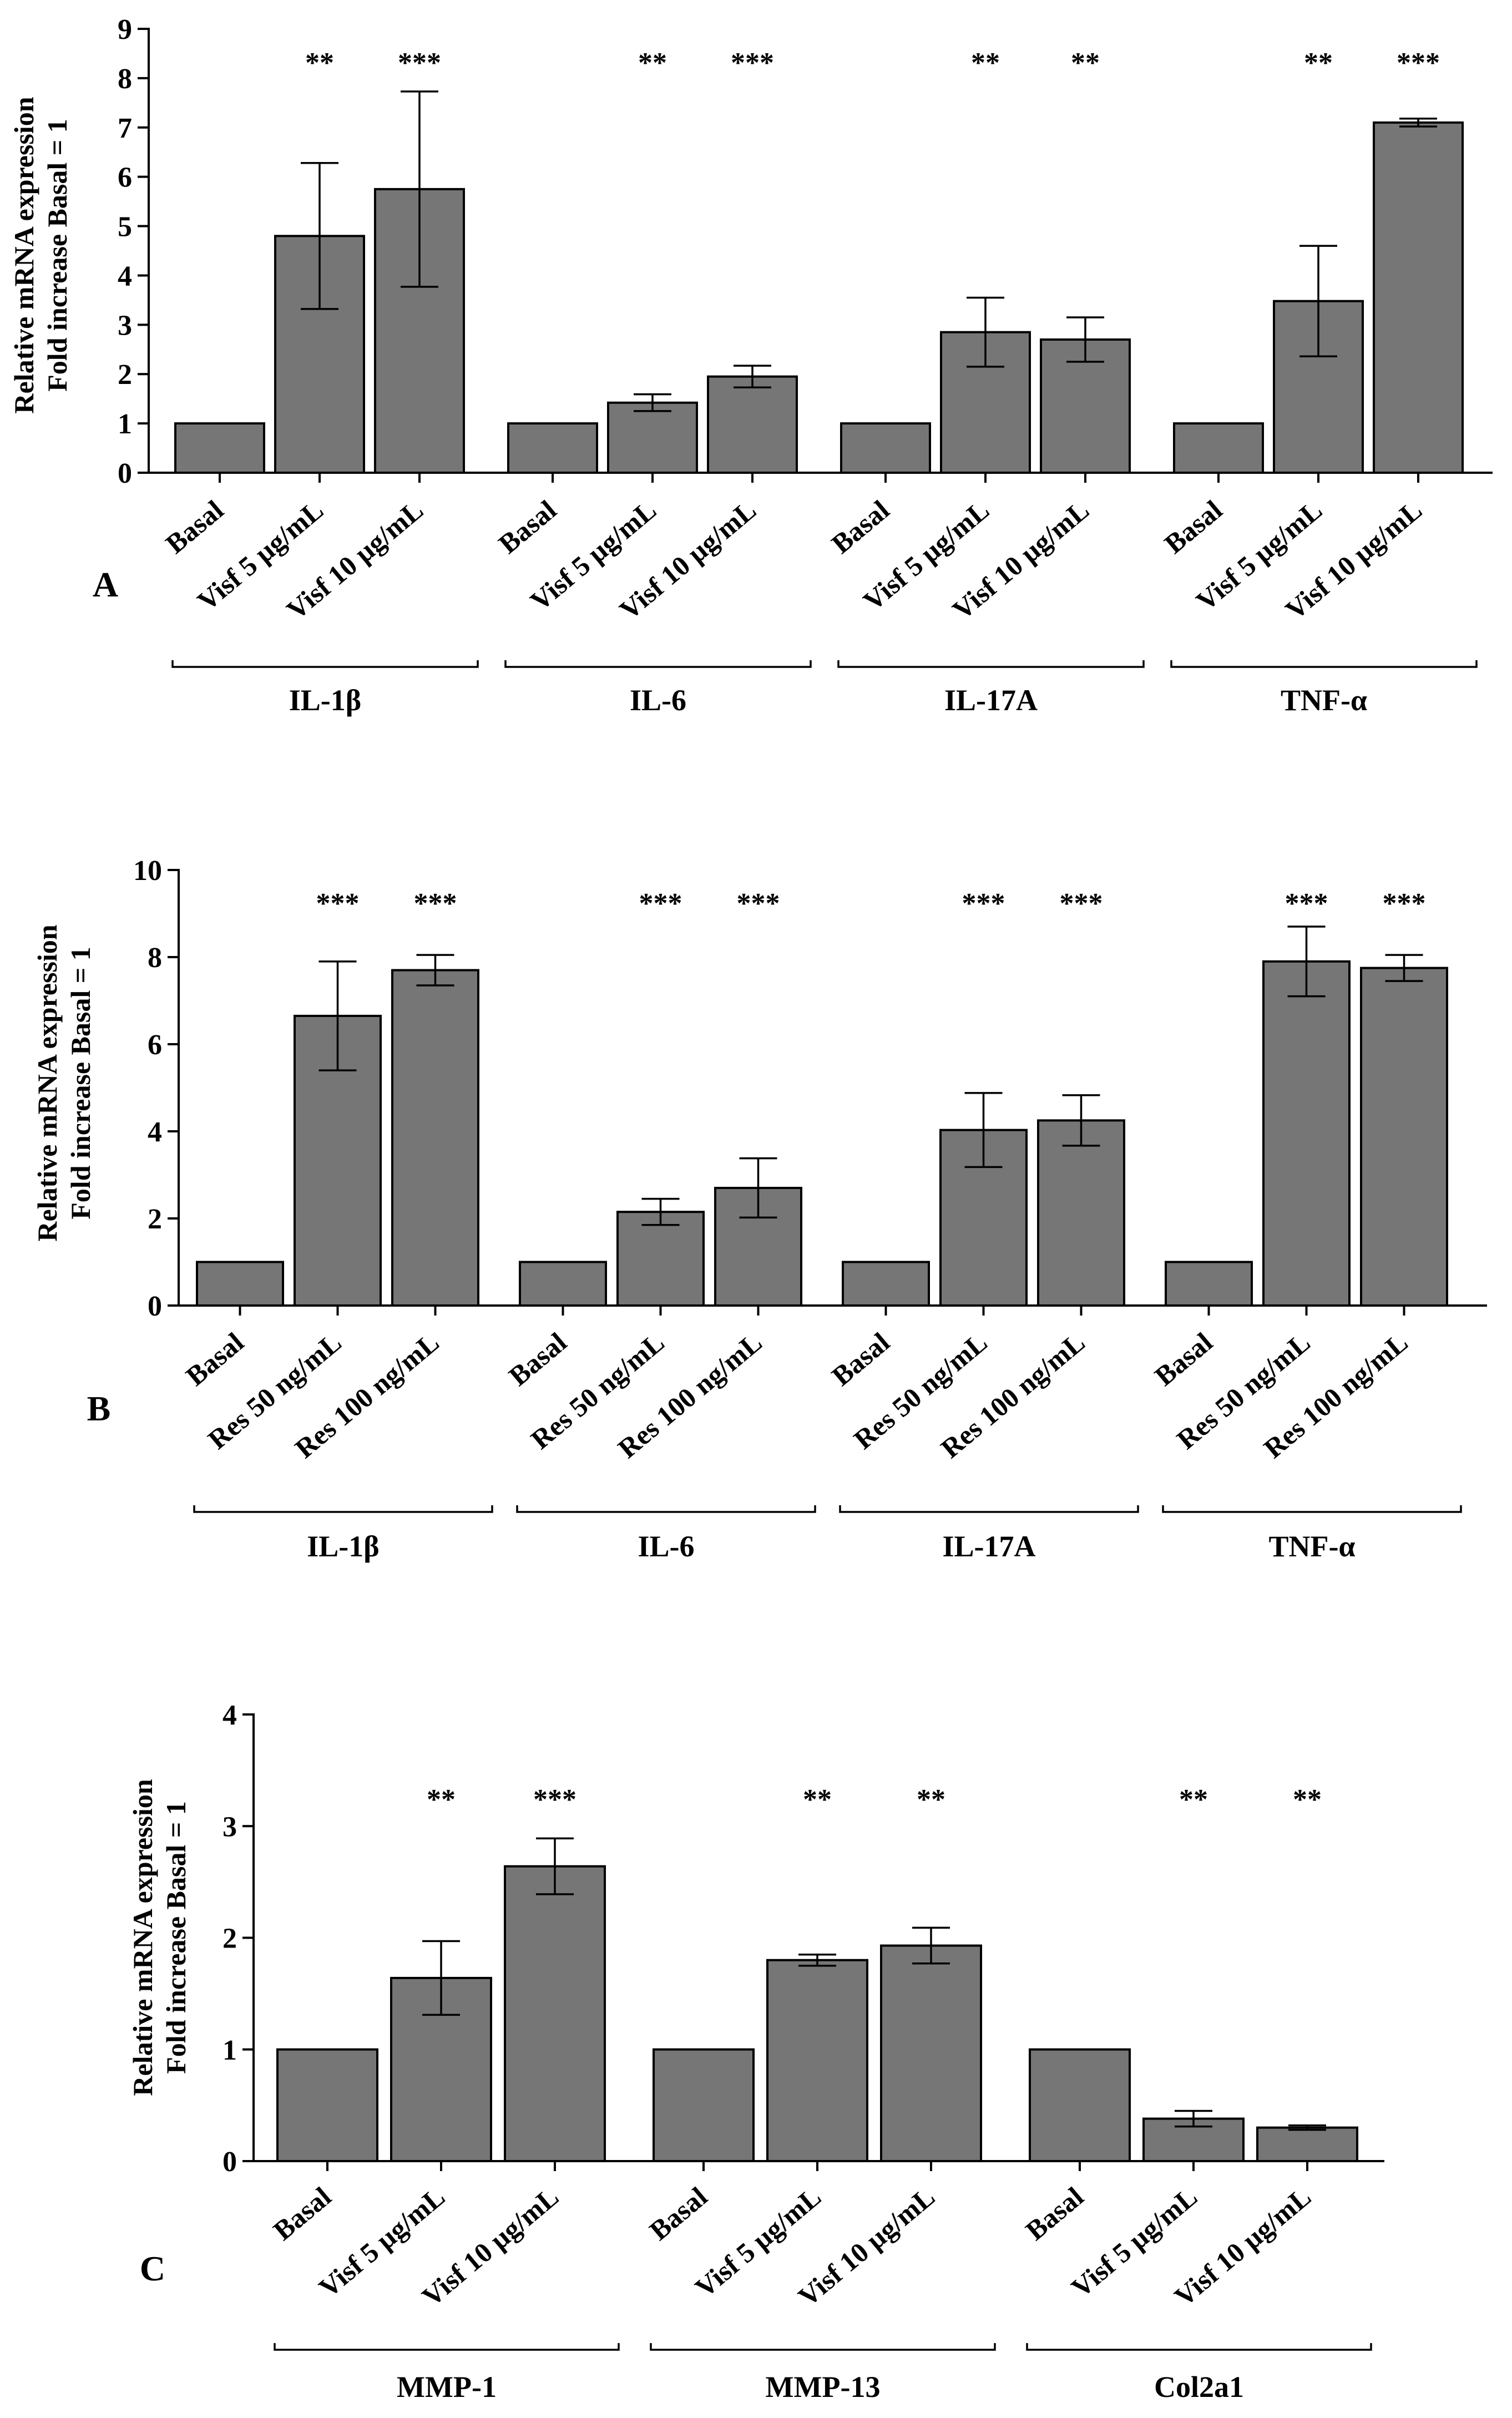  Describe the element at coordinates (155, 1307) in the screenshot. I see `panel-b-y-tick-label: 0` at that location.